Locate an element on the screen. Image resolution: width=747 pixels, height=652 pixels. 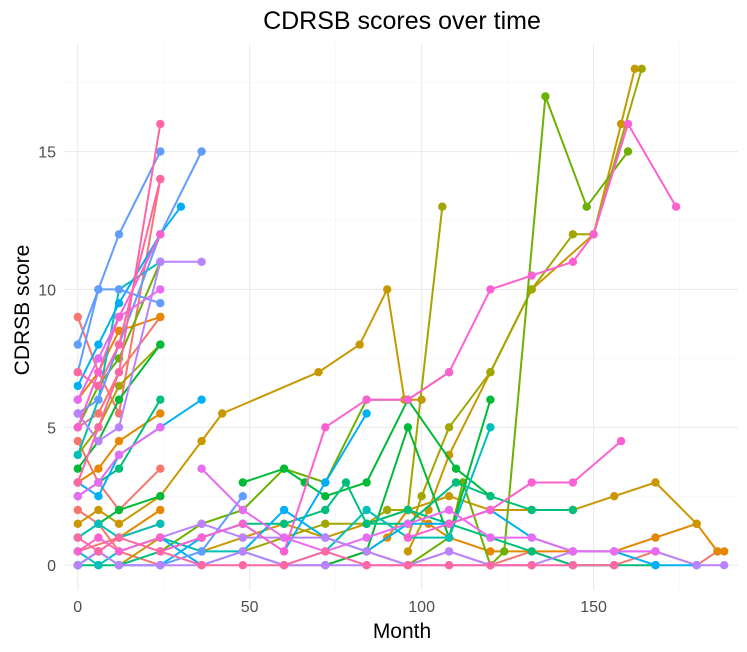
y-axis-ticks: 0 5 10 15 is located at coordinates (47, 360).